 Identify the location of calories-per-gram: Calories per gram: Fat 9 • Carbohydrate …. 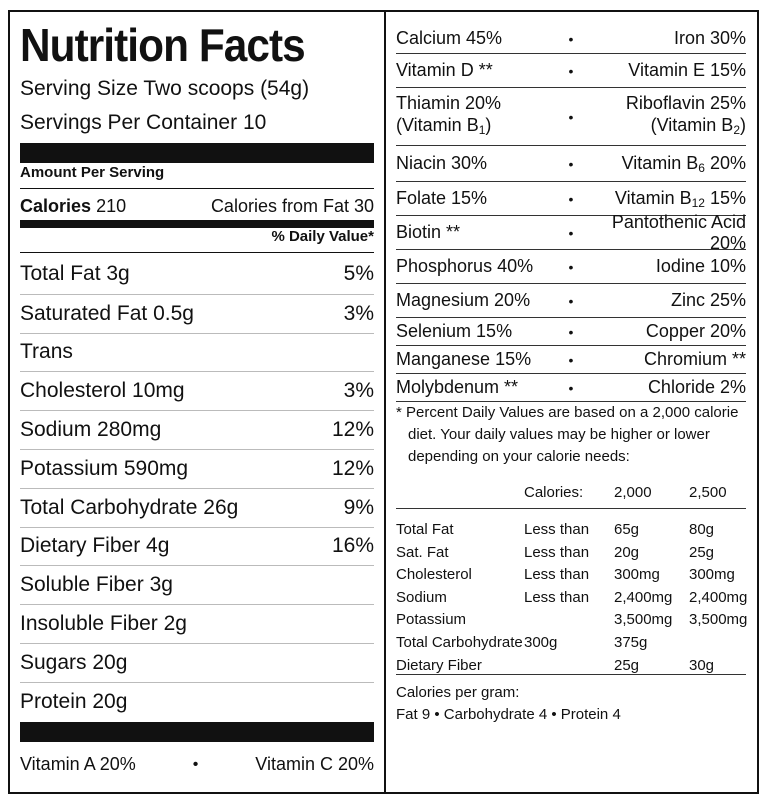
(571, 704).